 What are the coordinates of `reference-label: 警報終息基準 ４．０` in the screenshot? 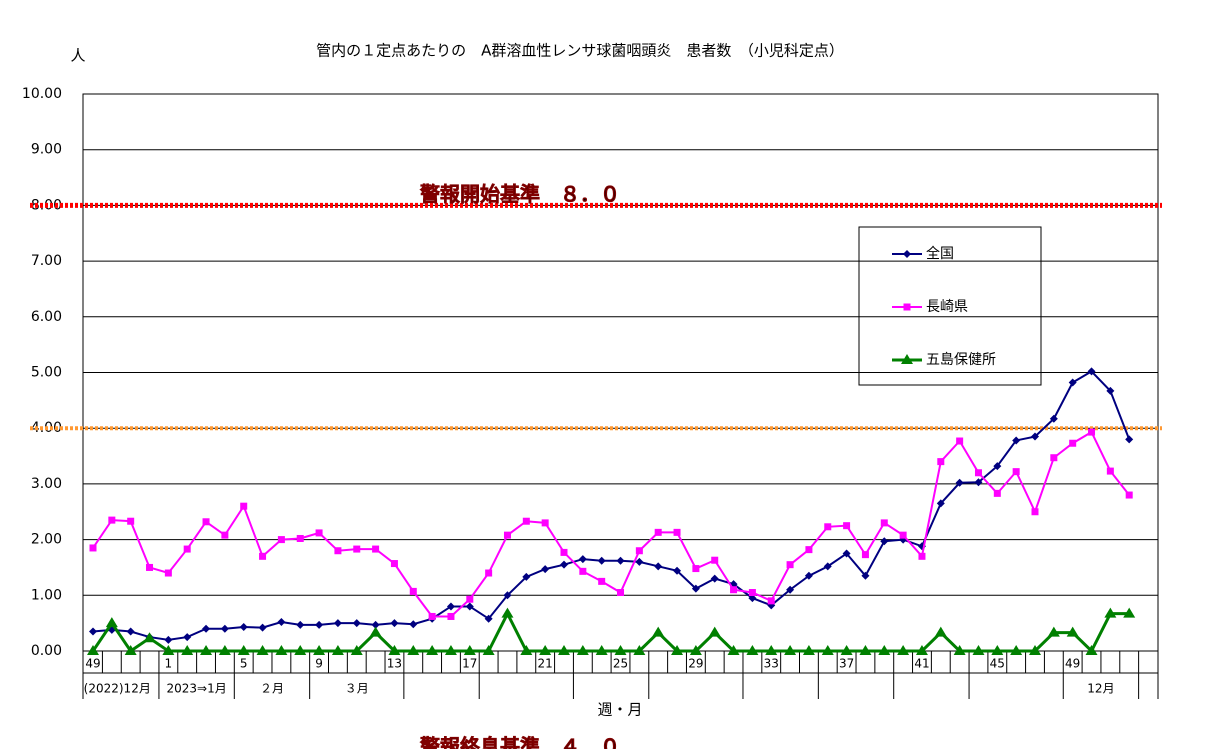 It's located at (520, 742).